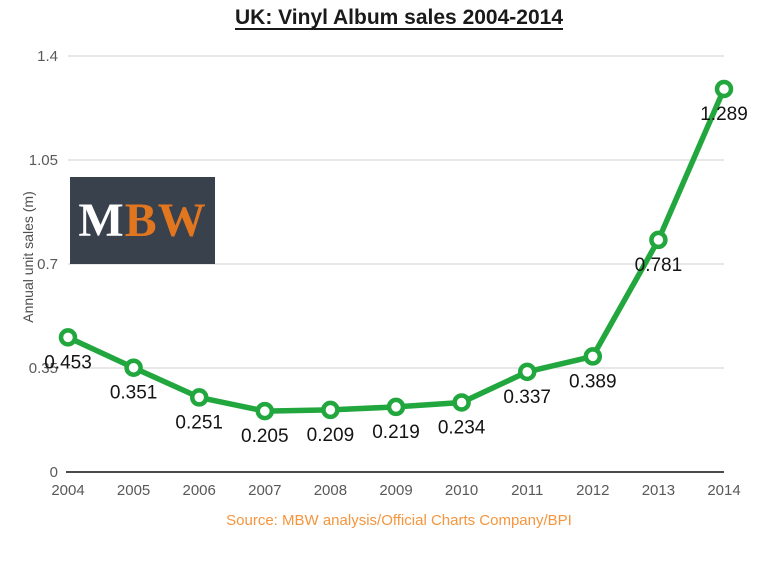  I want to click on mbw-logo: M BW, so click(142, 220).